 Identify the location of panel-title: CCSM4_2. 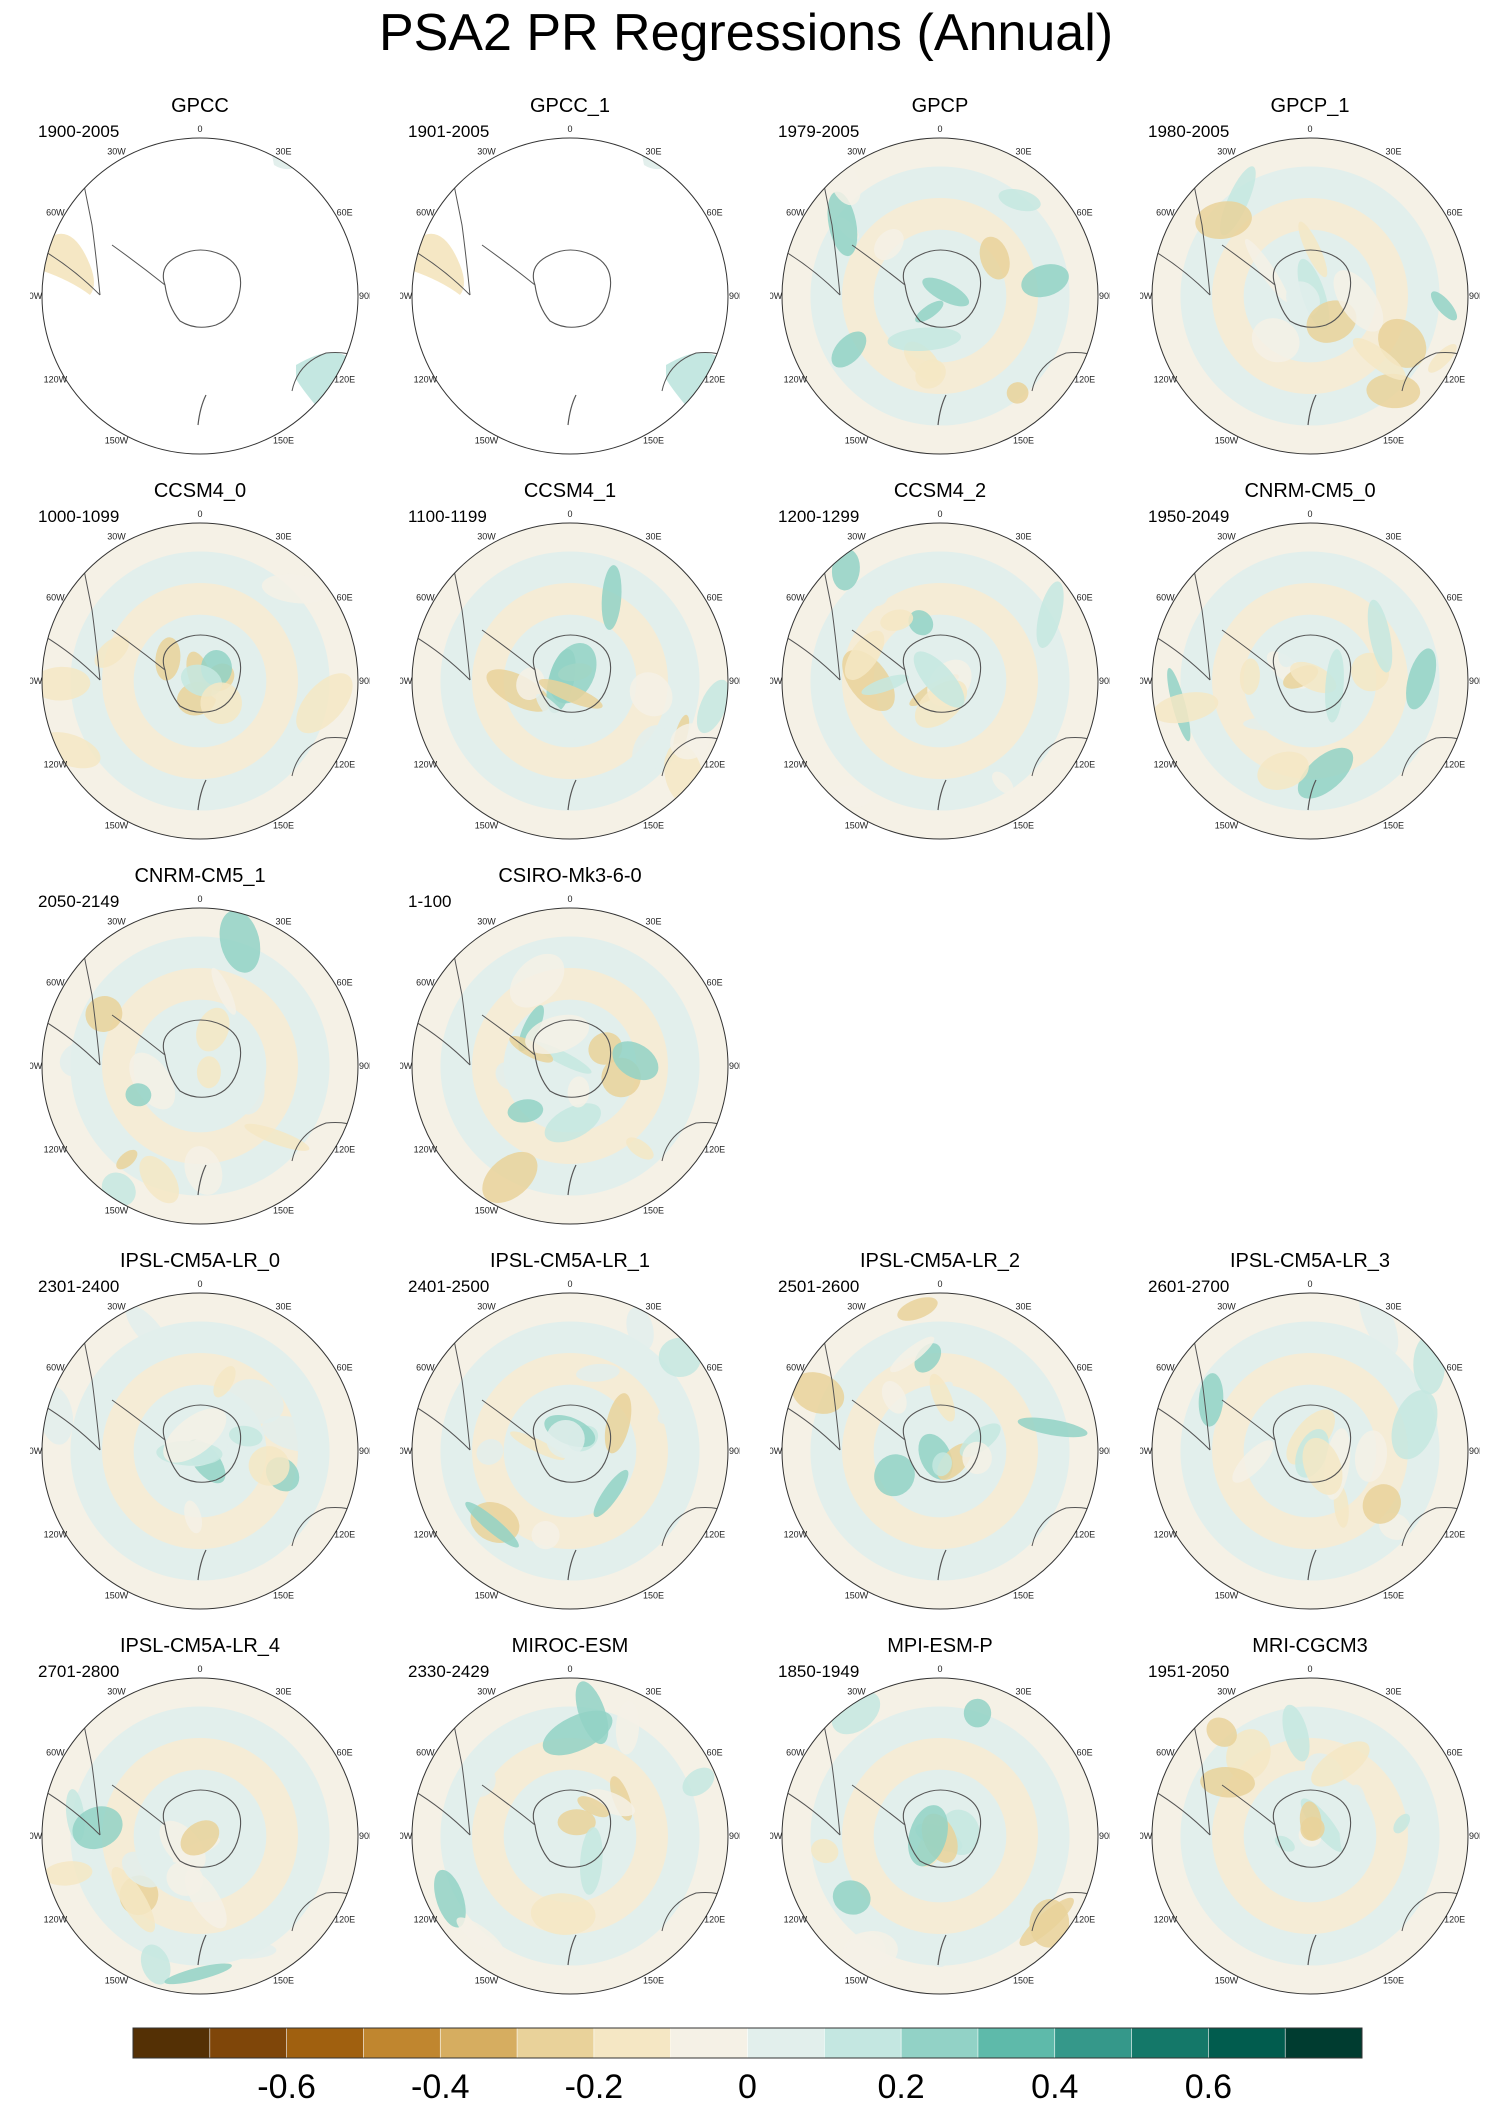
(940, 491).